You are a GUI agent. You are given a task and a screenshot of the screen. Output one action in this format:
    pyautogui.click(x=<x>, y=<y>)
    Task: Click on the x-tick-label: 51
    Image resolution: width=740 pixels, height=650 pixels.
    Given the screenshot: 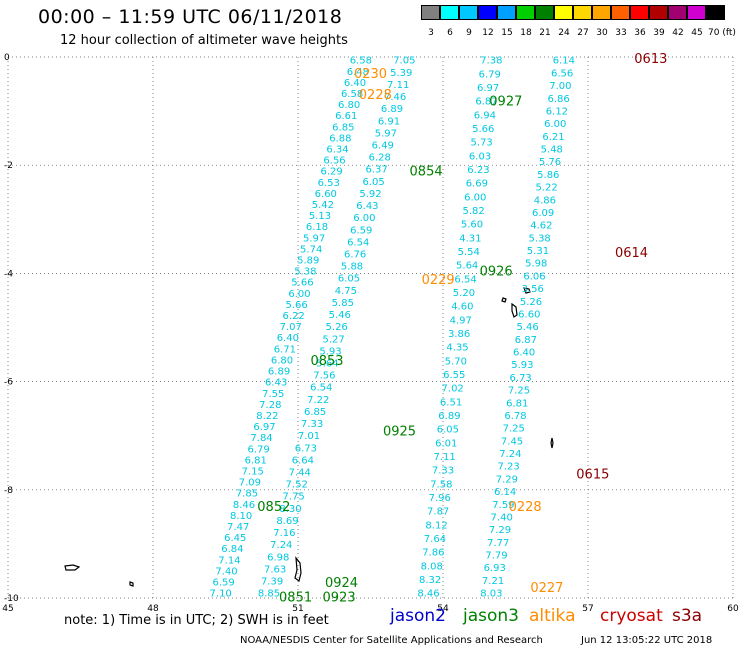 What is the action you would take?
    pyautogui.click(x=297, y=609)
    